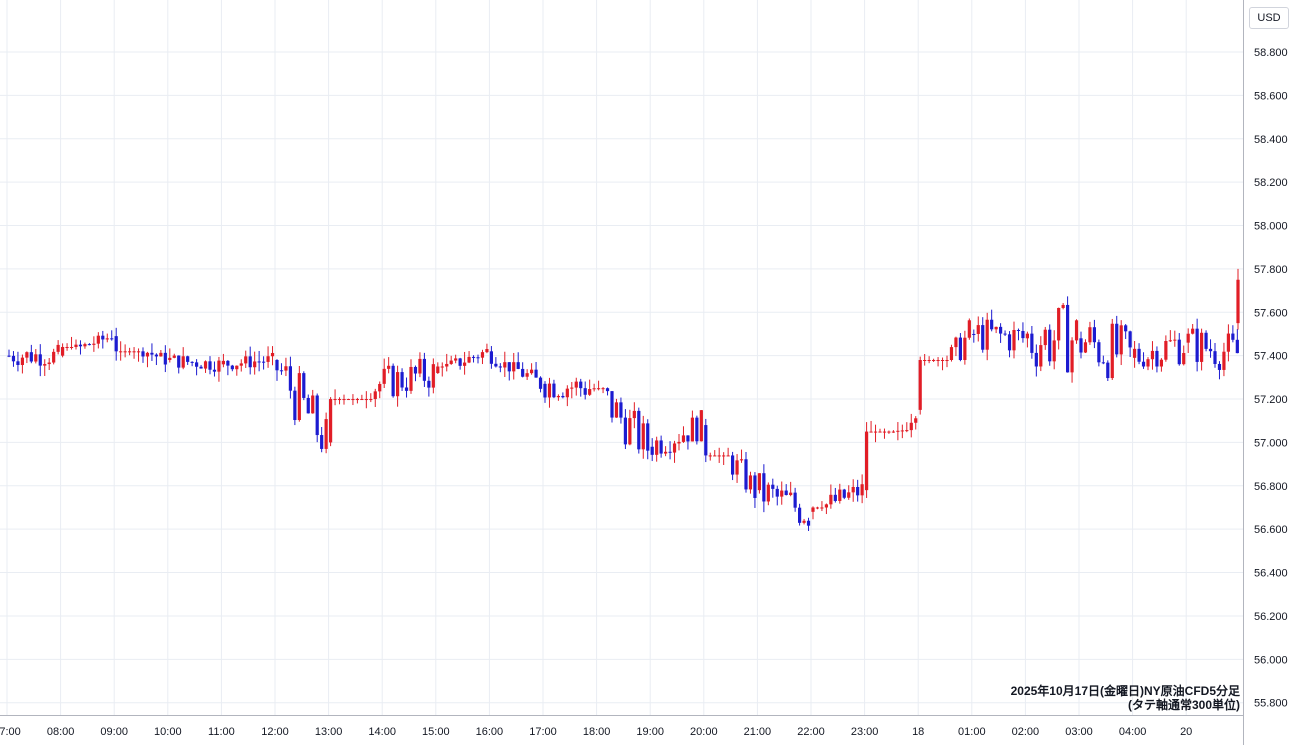  Describe the element at coordinates (597, 732) in the screenshot. I see `x-tick-label: 18:00` at that location.